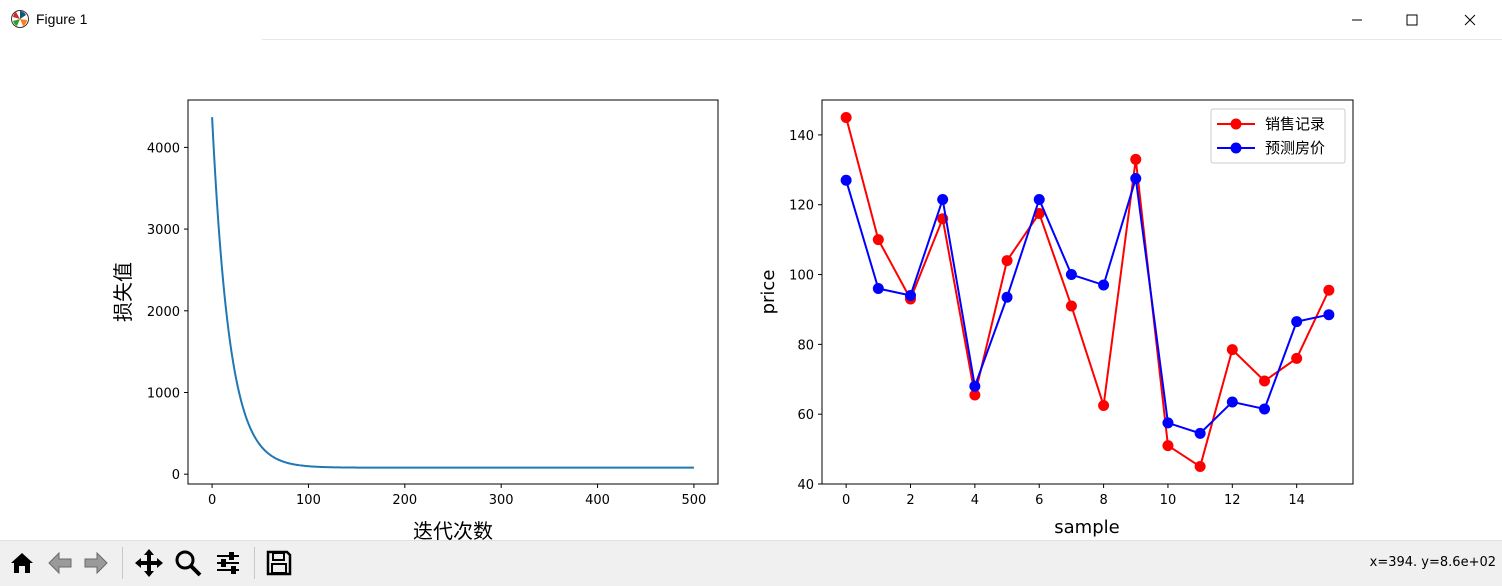  I want to click on price-xtick-label: 0, so click(846, 500).